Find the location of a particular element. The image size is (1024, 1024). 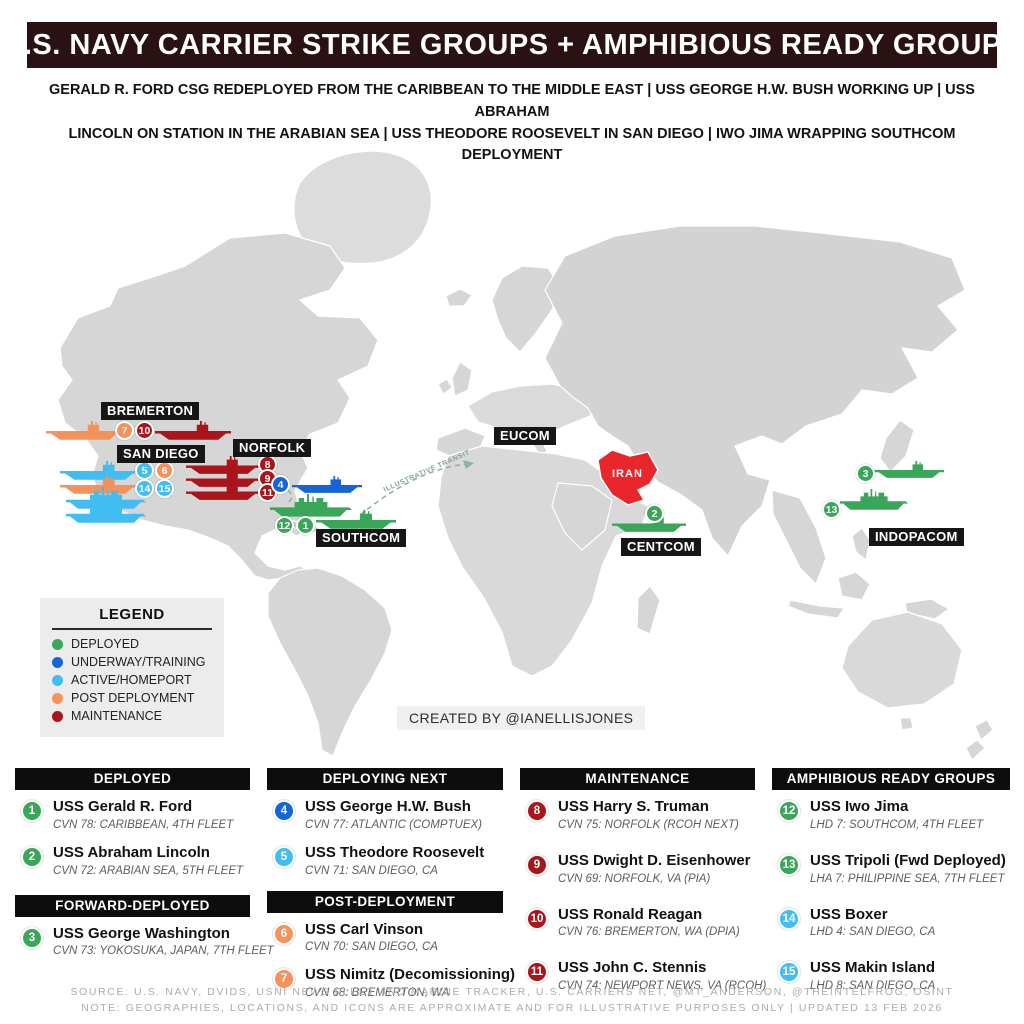

ship-name: USS Gerald R. Ford is located at coordinates (123, 806).